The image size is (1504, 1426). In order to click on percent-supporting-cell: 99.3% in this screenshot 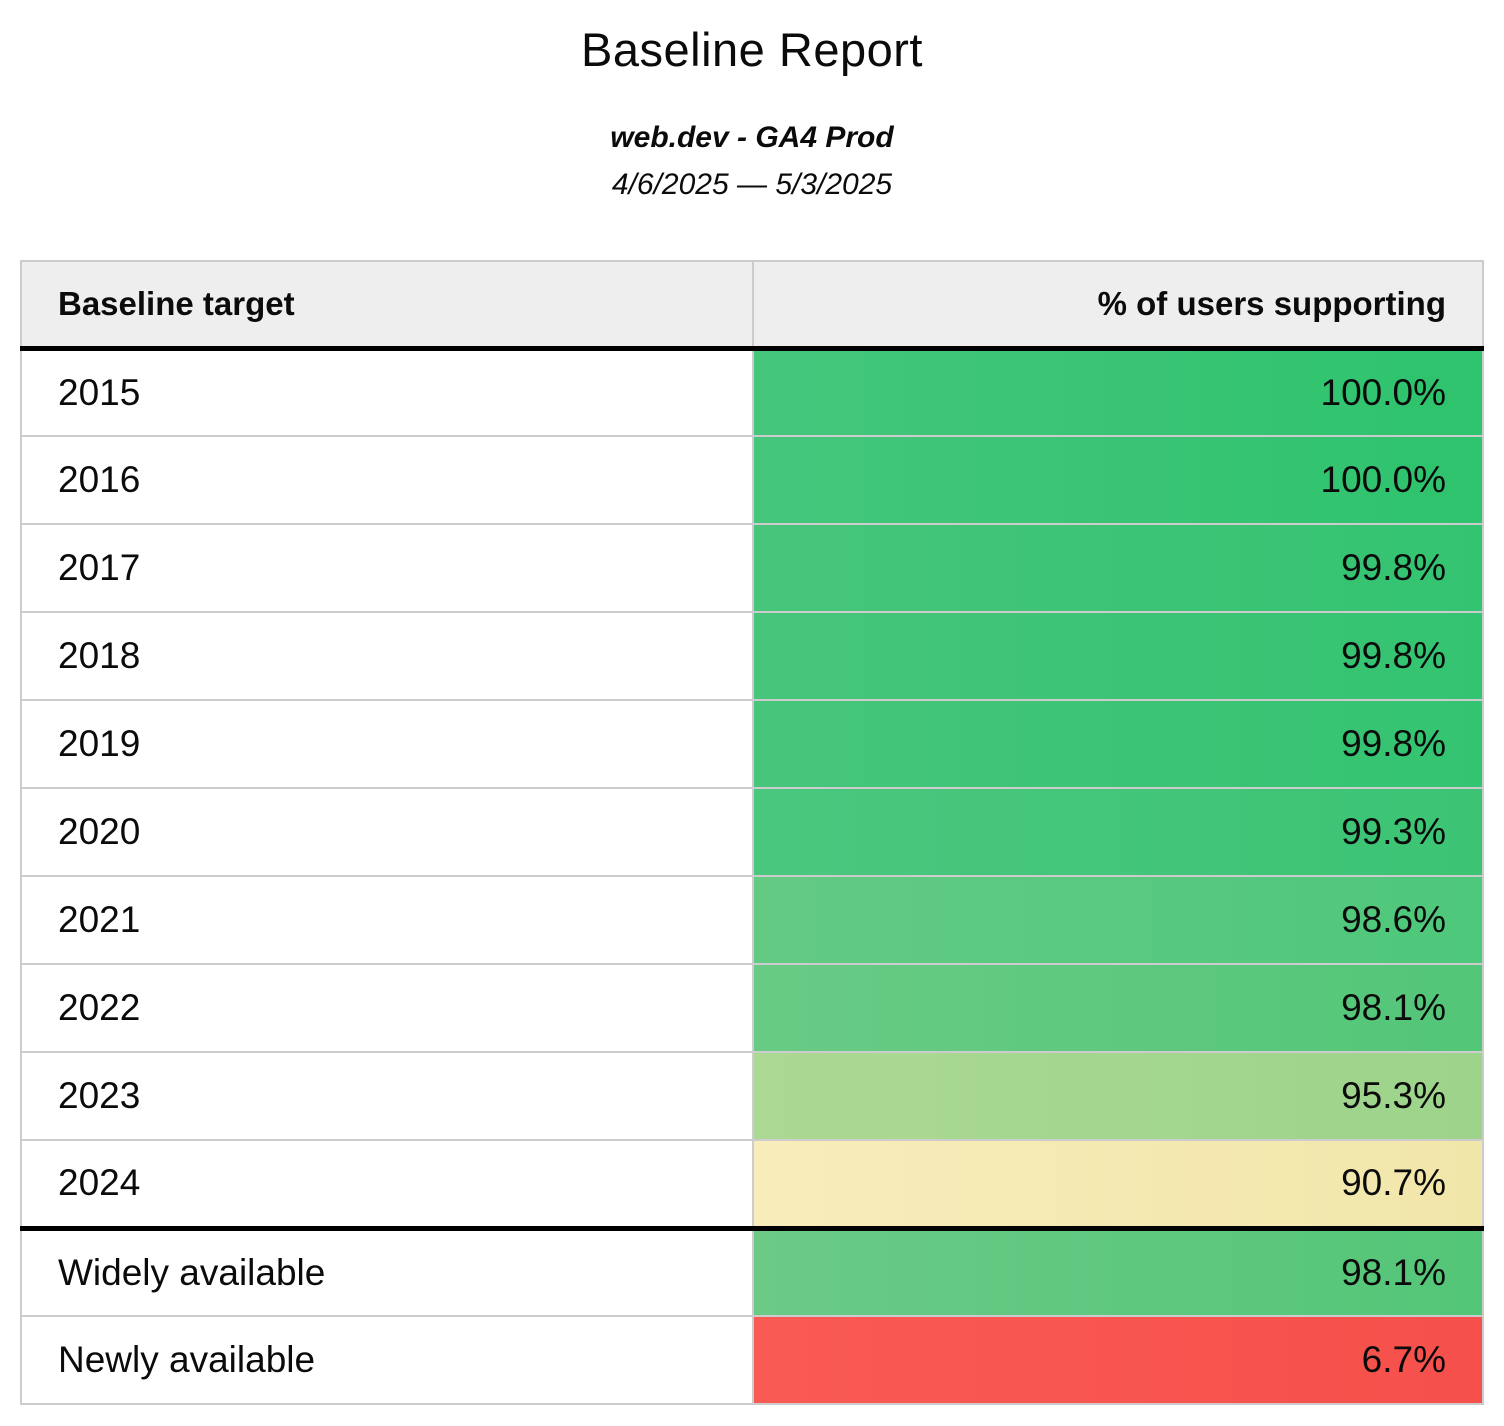, I will do `click(1118, 832)`.